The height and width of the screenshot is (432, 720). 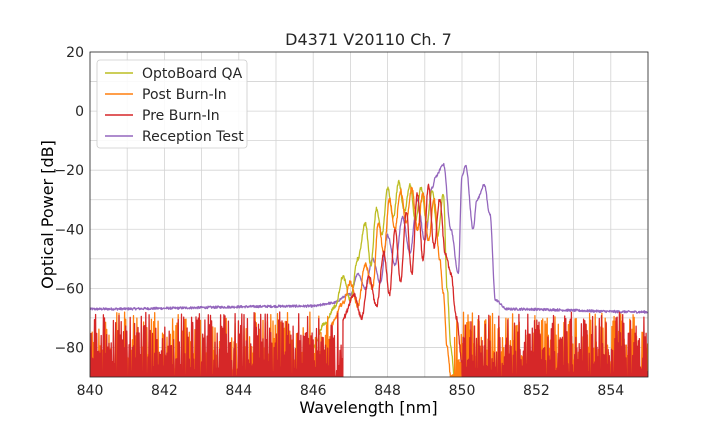 What do you see at coordinates (384, 278) in the screenshot?
I see `series-line-optoboard-qa` at bounding box center [384, 278].